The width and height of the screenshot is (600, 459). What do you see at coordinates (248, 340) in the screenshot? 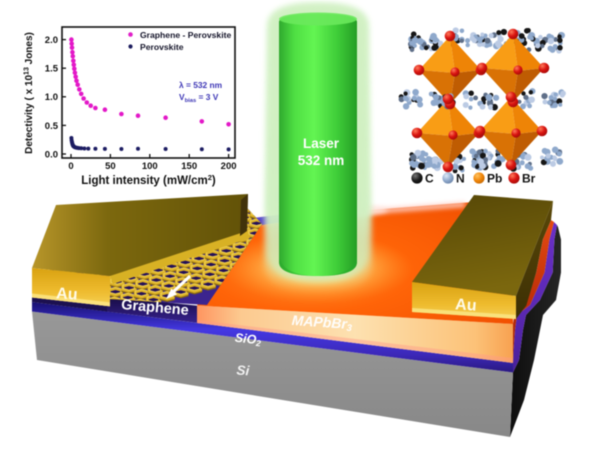
I see `svg-text: SiO2` at bounding box center [248, 340].